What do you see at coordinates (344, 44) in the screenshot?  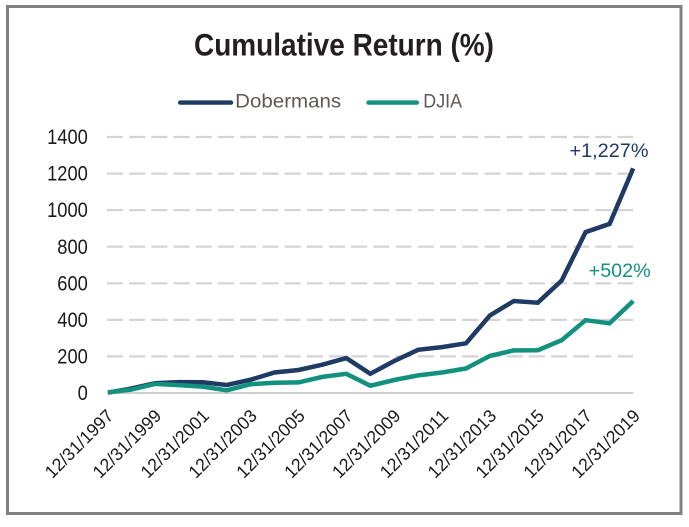 I see `svg-text: Cumulative Return (%)` at bounding box center [344, 44].